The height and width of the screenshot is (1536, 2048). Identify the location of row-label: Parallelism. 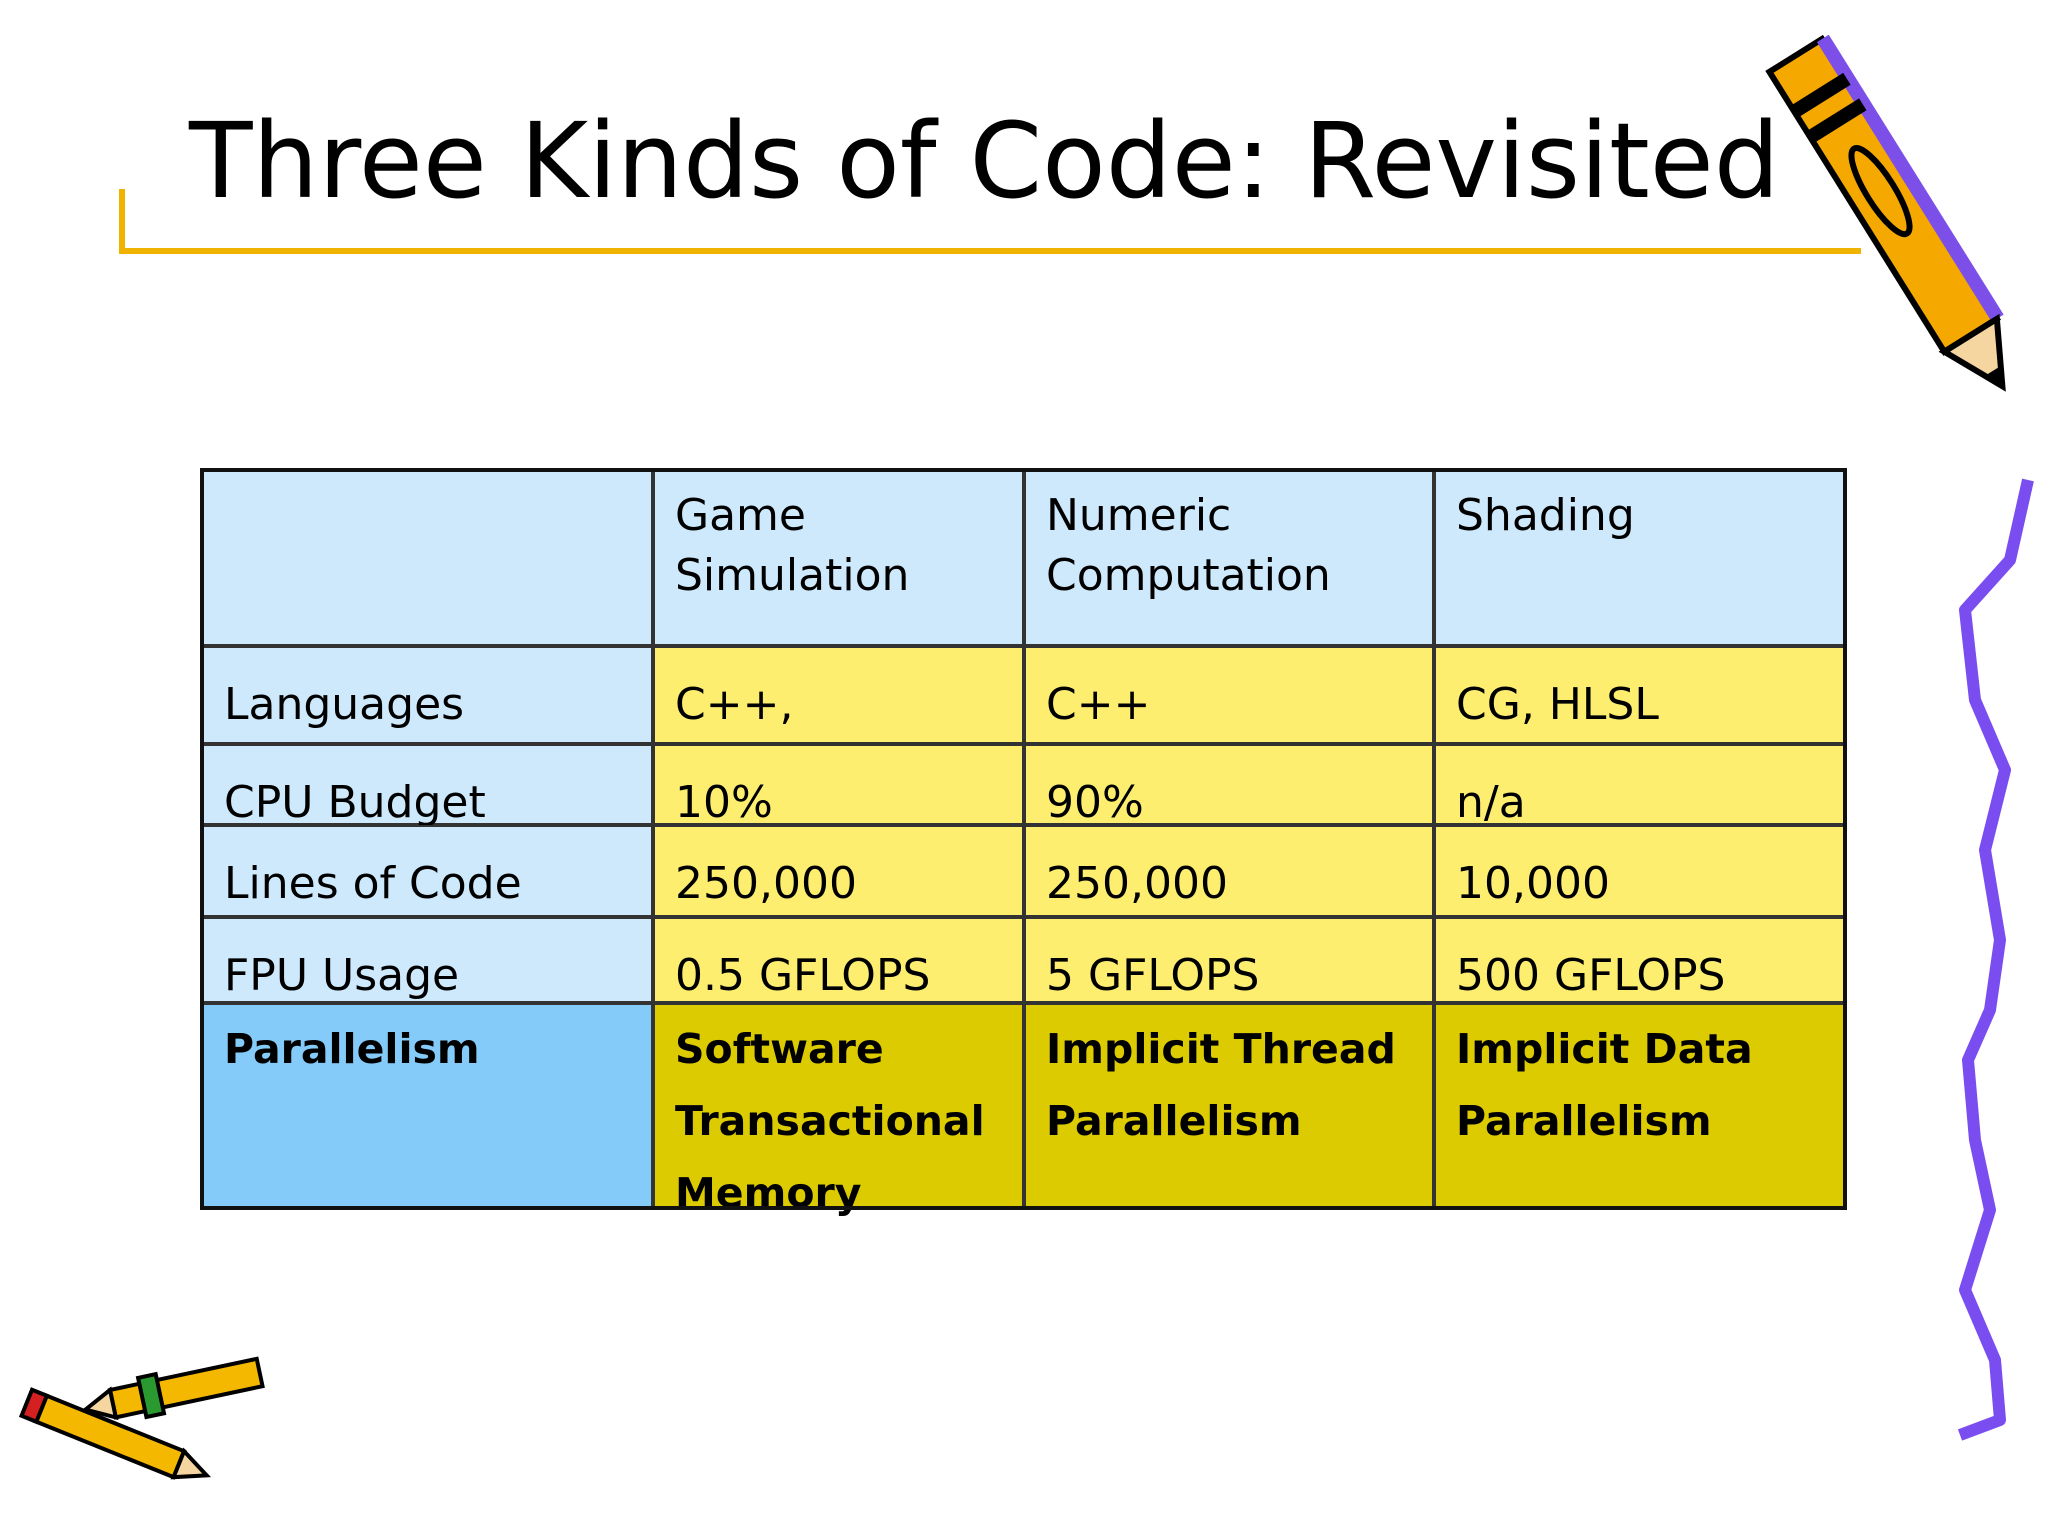
(427, 1105).